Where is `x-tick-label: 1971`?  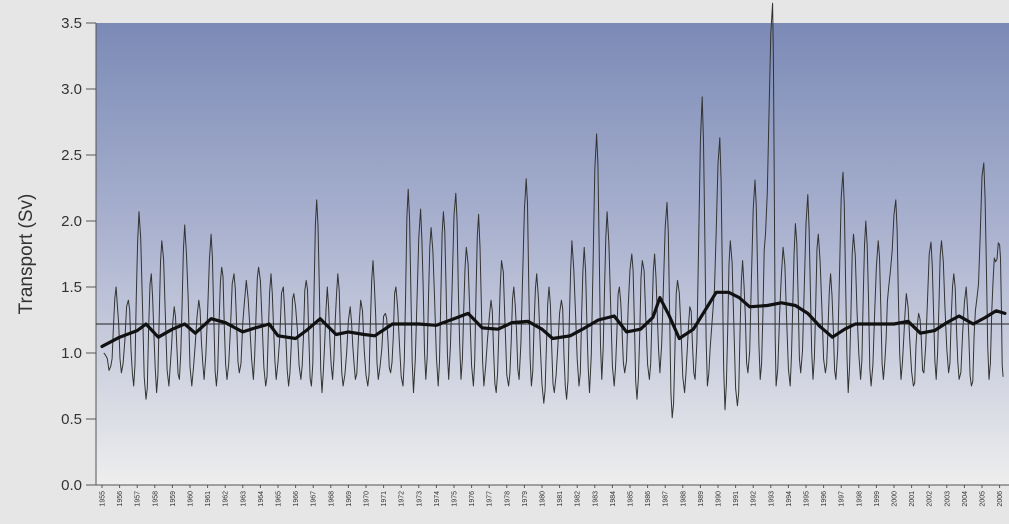 x-tick-label: 1971 is located at coordinates (384, 499).